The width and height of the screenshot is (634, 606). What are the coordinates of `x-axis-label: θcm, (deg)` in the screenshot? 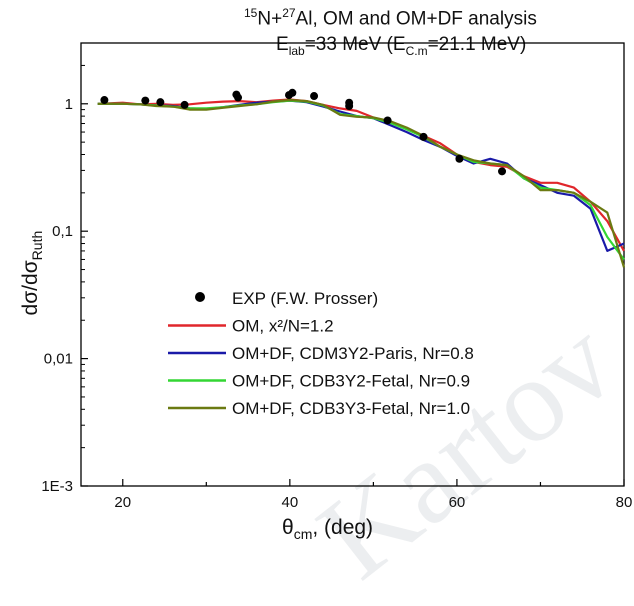 It's located at (328, 529).